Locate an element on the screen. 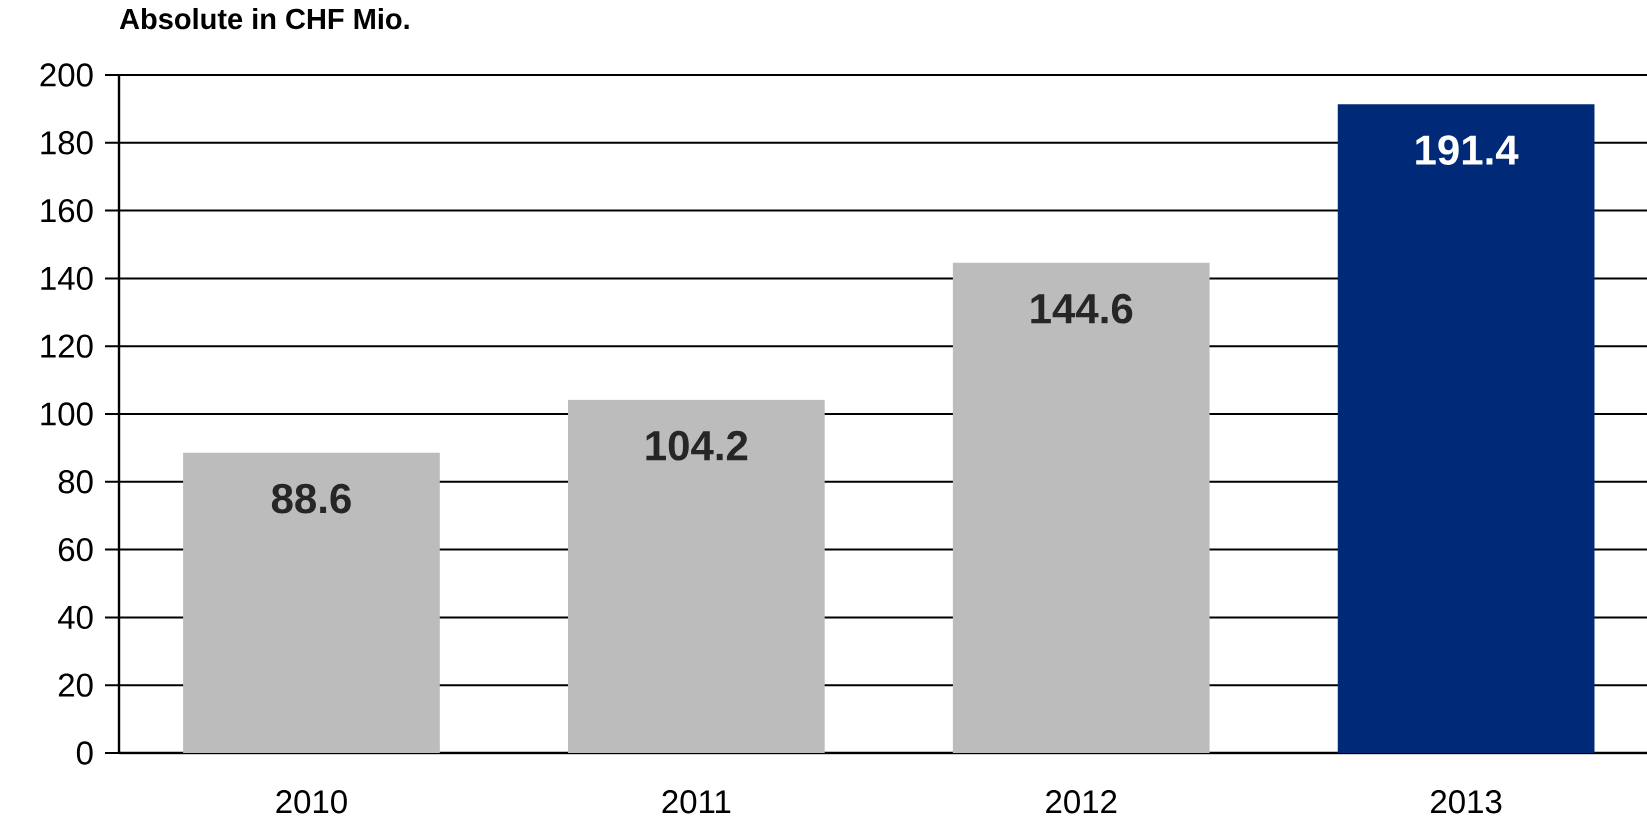 Image resolution: width=1647 pixels, height=833 pixels. x-tick-label: 2011 is located at coordinates (696, 802).